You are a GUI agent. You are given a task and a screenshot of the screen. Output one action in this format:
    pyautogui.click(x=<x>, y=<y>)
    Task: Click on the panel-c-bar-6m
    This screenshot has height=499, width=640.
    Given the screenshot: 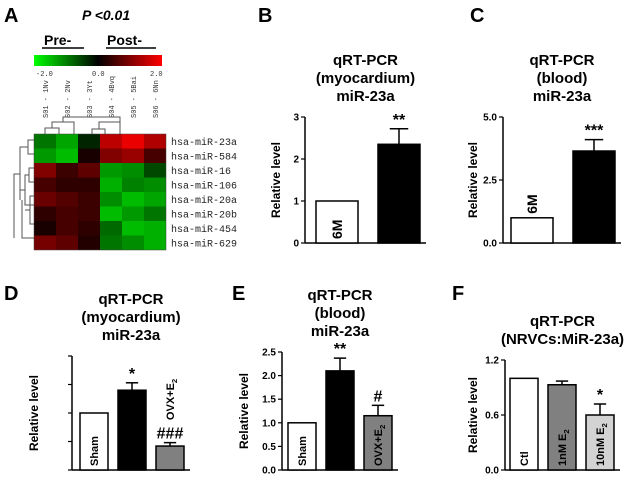 What is the action you would take?
    pyautogui.click(x=532, y=230)
    